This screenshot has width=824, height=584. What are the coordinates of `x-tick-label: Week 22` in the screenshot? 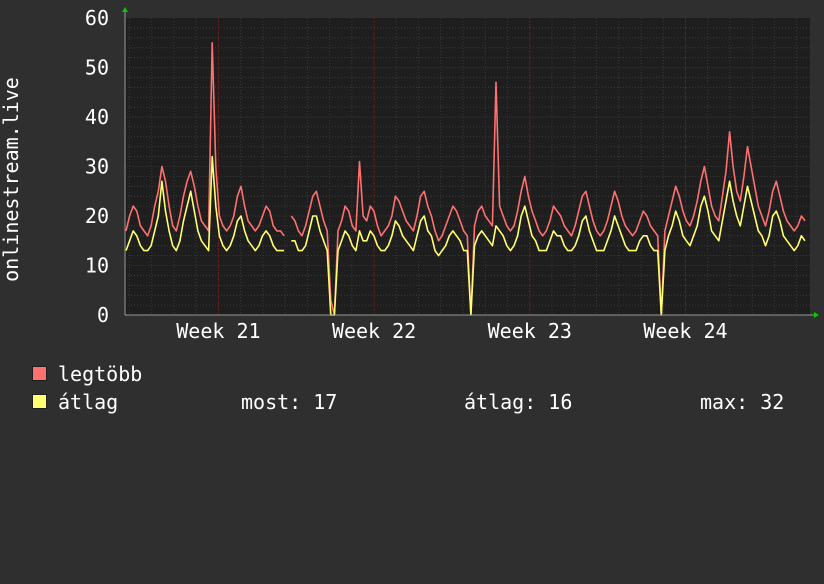 It's located at (374, 331).